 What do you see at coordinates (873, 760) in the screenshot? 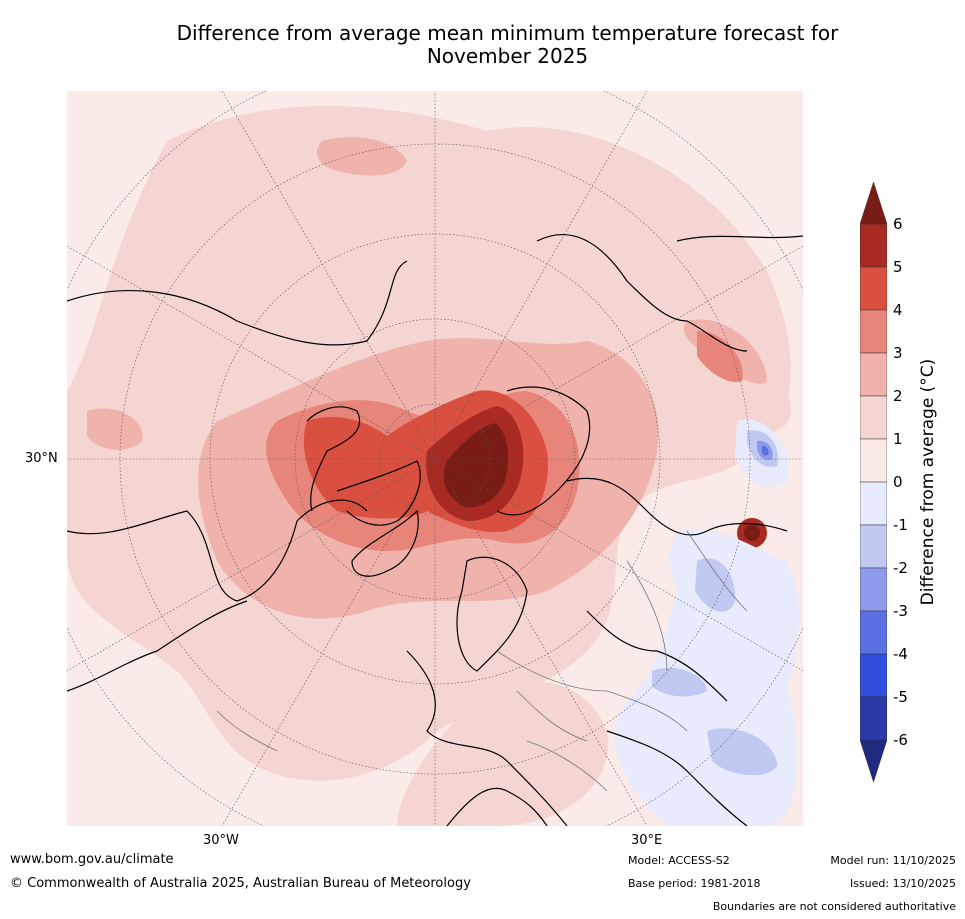
I see `colorbar-extend-low` at bounding box center [873, 760].